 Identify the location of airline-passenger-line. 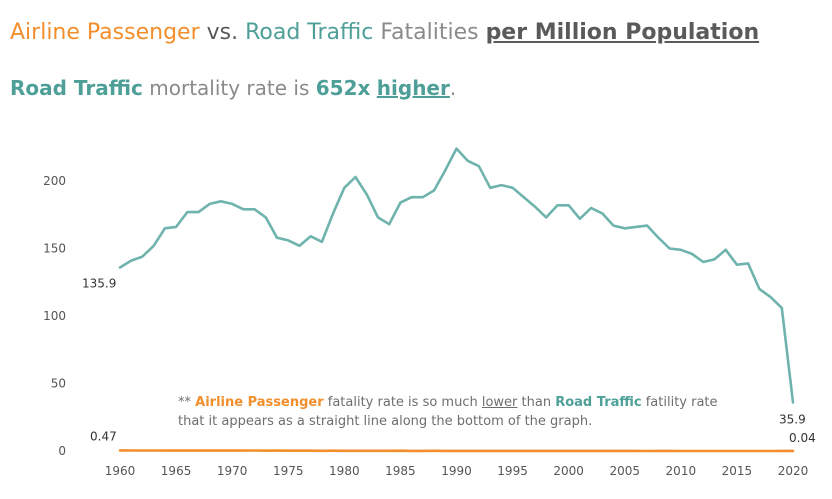
(456, 451).